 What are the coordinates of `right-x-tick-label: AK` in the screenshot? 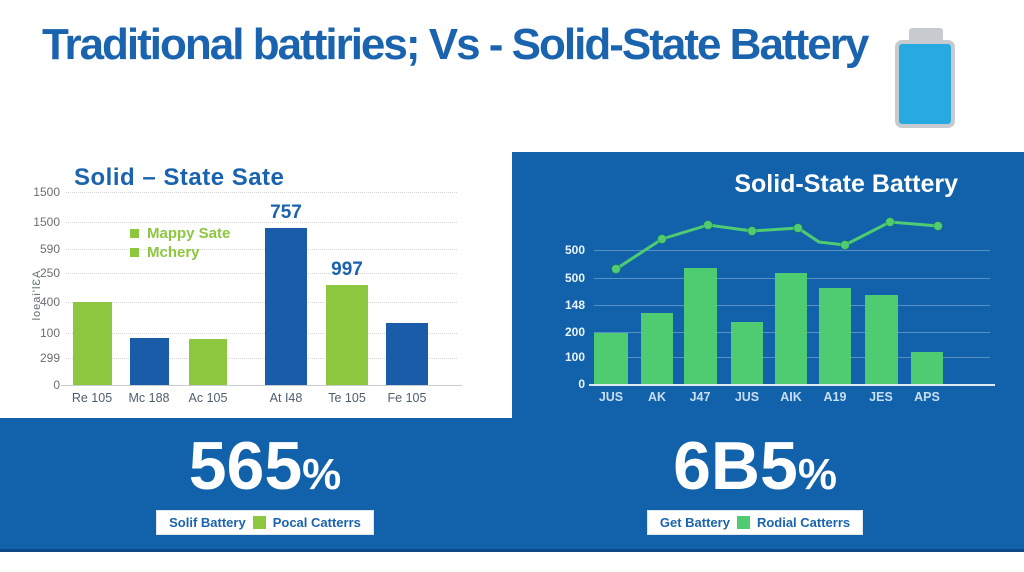 It's located at (657, 397).